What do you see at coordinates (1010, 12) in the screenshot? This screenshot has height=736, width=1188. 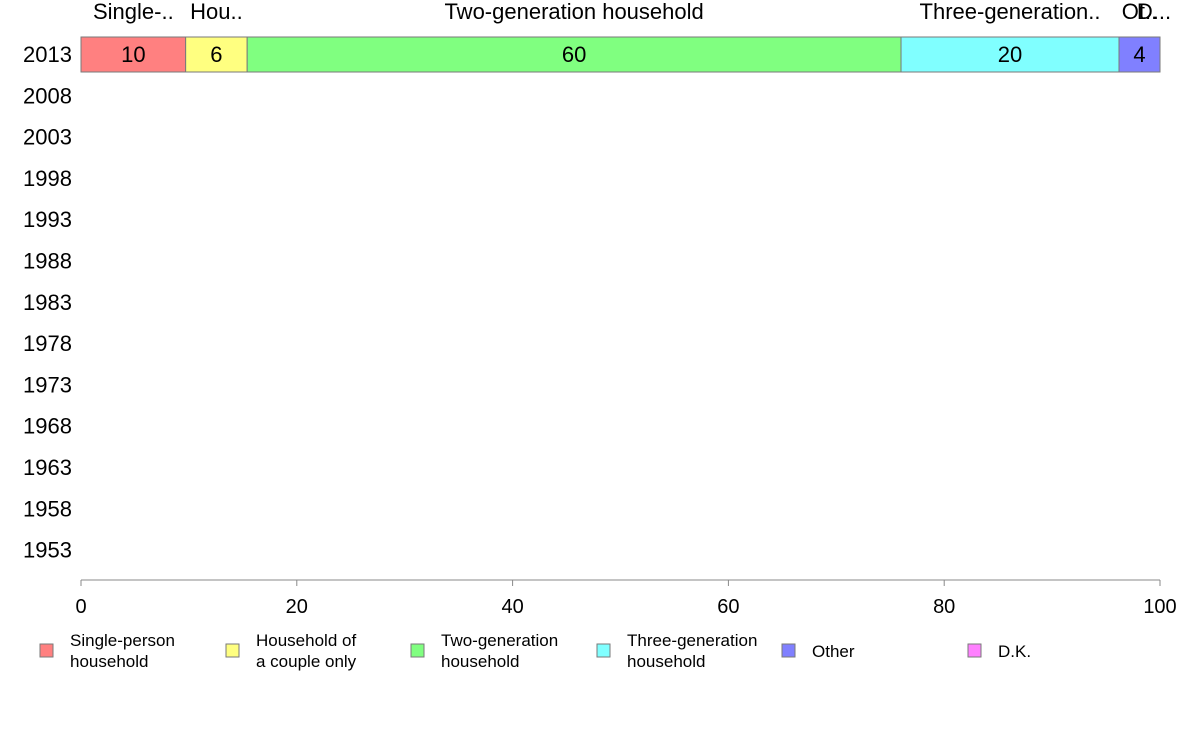 I see `column-header: Three-generation..` at bounding box center [1010, 12].